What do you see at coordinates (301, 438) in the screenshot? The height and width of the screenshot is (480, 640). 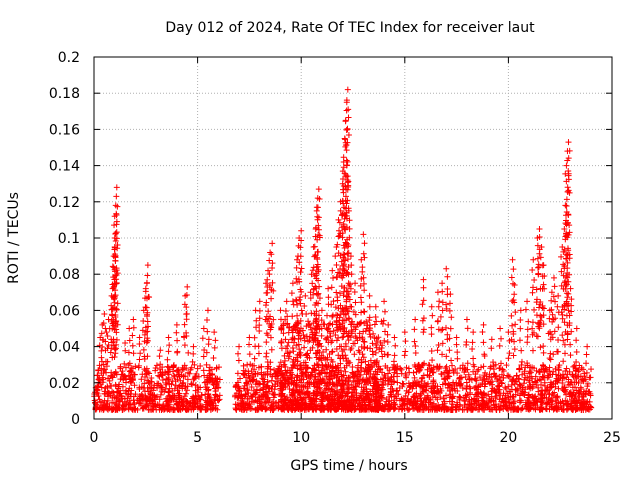 I see `x-tick-label: 10` at bounding box center [301, 438].